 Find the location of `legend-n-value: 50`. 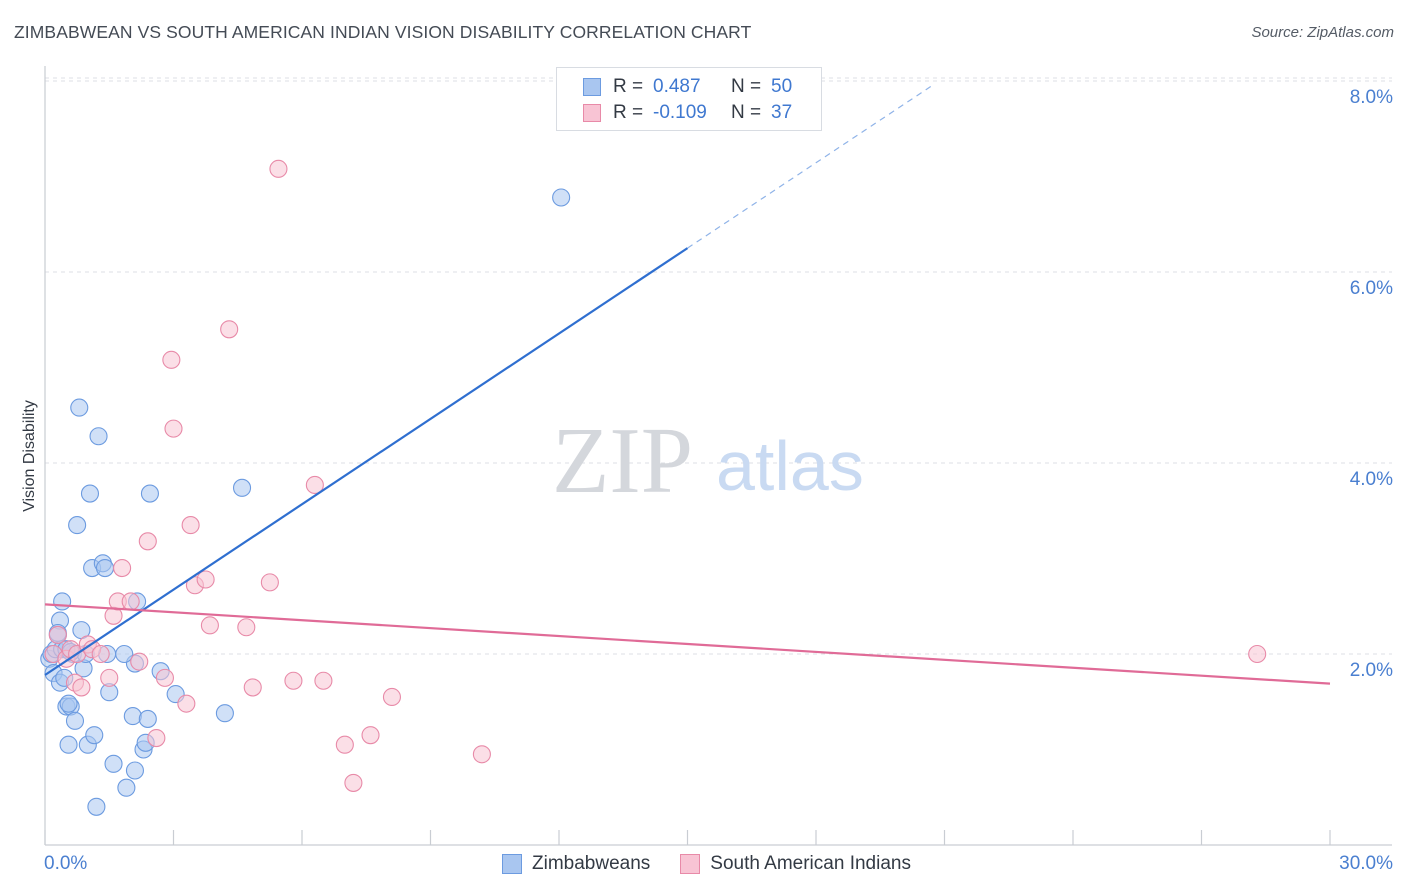

legend-n-value: 50 is located at coordinates (782, 86).